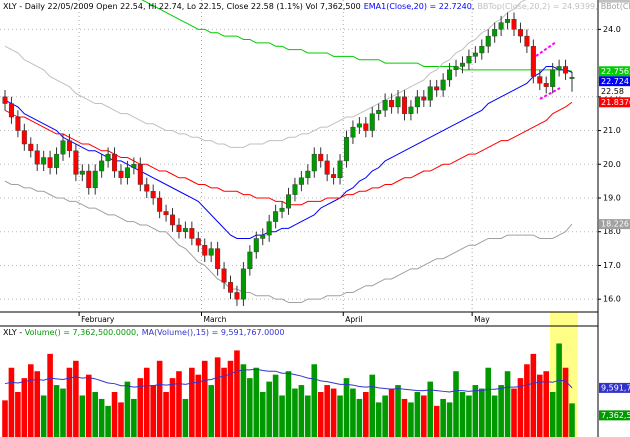 The height and width of the screenshot is (437, 630). What do you see at coordinates (419, 6) in the screenshot?
I see `legend-entry: EMA1(Close,20) = 22.7240,` at bounding box center [419, 6].